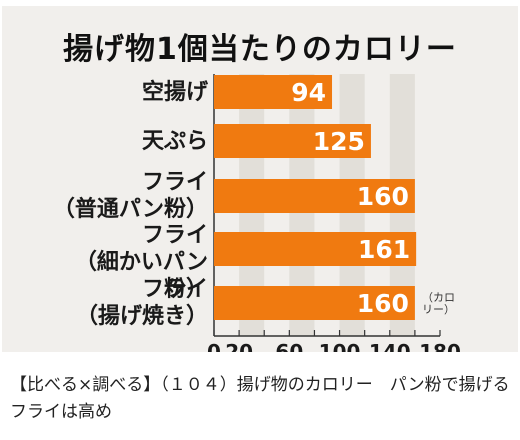 Image resolution: width=520 pixels, height=440 pixels. What do you see at coordinates (438, 303) in the screenshot?
I see `unit-note: （カロ リー）` at bounding box center [438, 303].